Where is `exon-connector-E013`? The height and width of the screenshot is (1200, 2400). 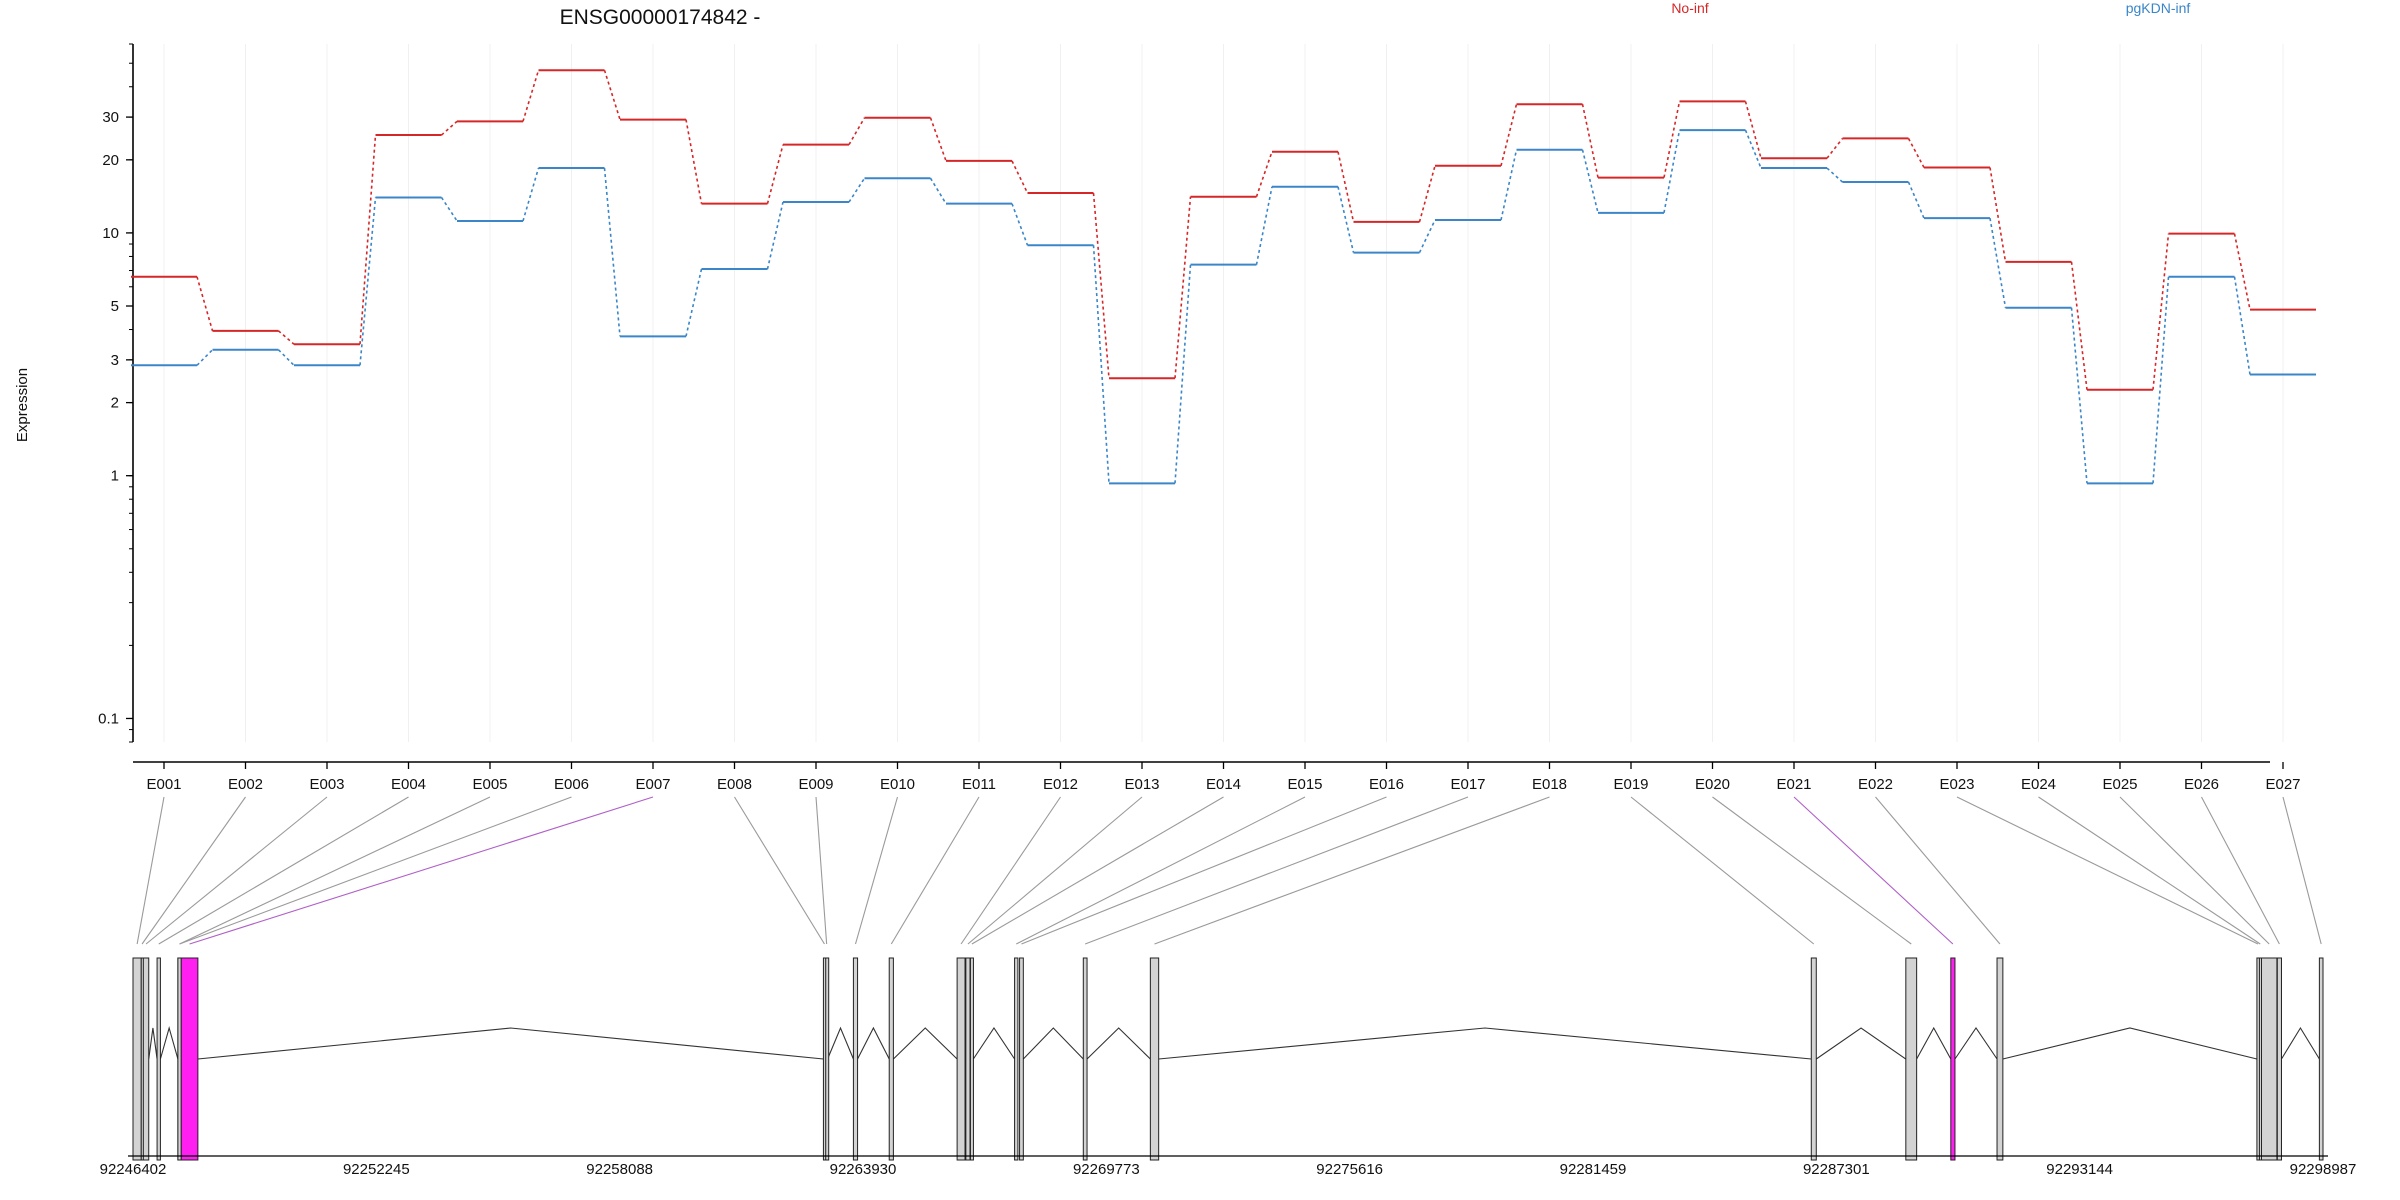
exon-connector-E013 is located at coordinates (1055, 870).